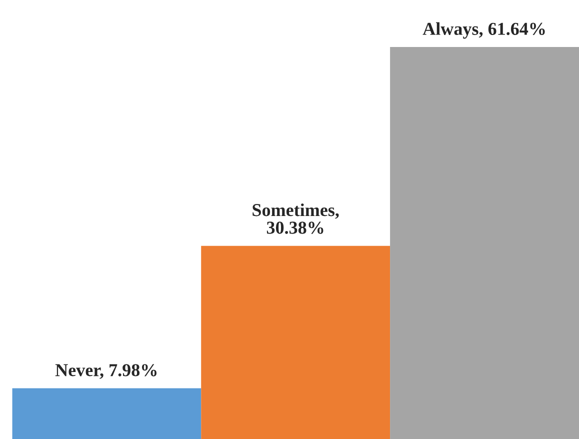  I want to click on data-label: Sometimes, 30.38%, so click(295, 218).